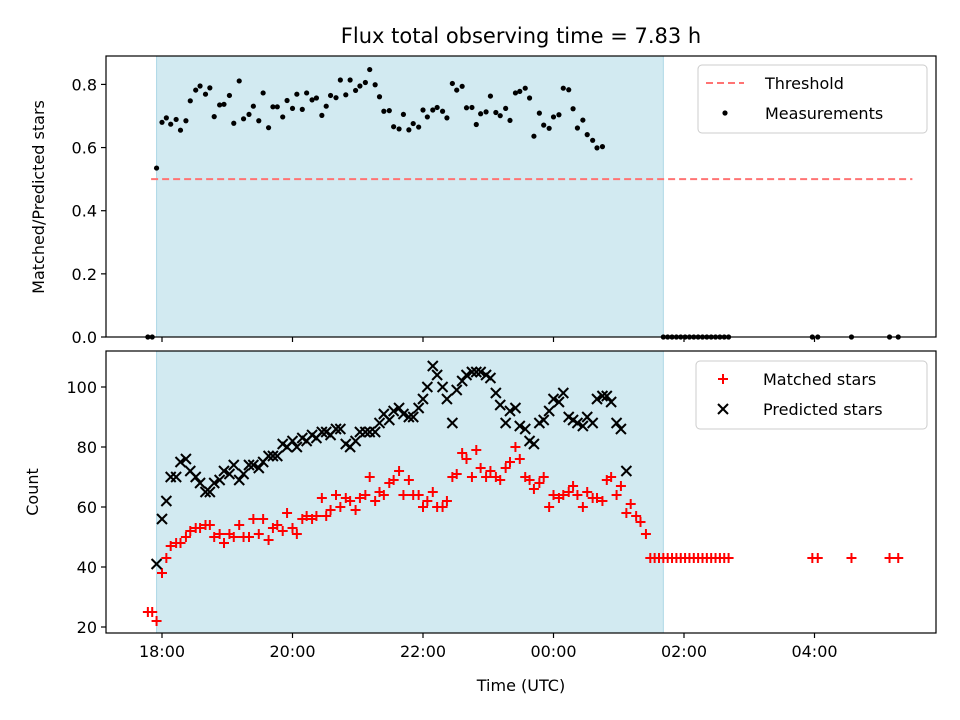  I want to click on x-tick-label: 22:00, so click(423, 651).